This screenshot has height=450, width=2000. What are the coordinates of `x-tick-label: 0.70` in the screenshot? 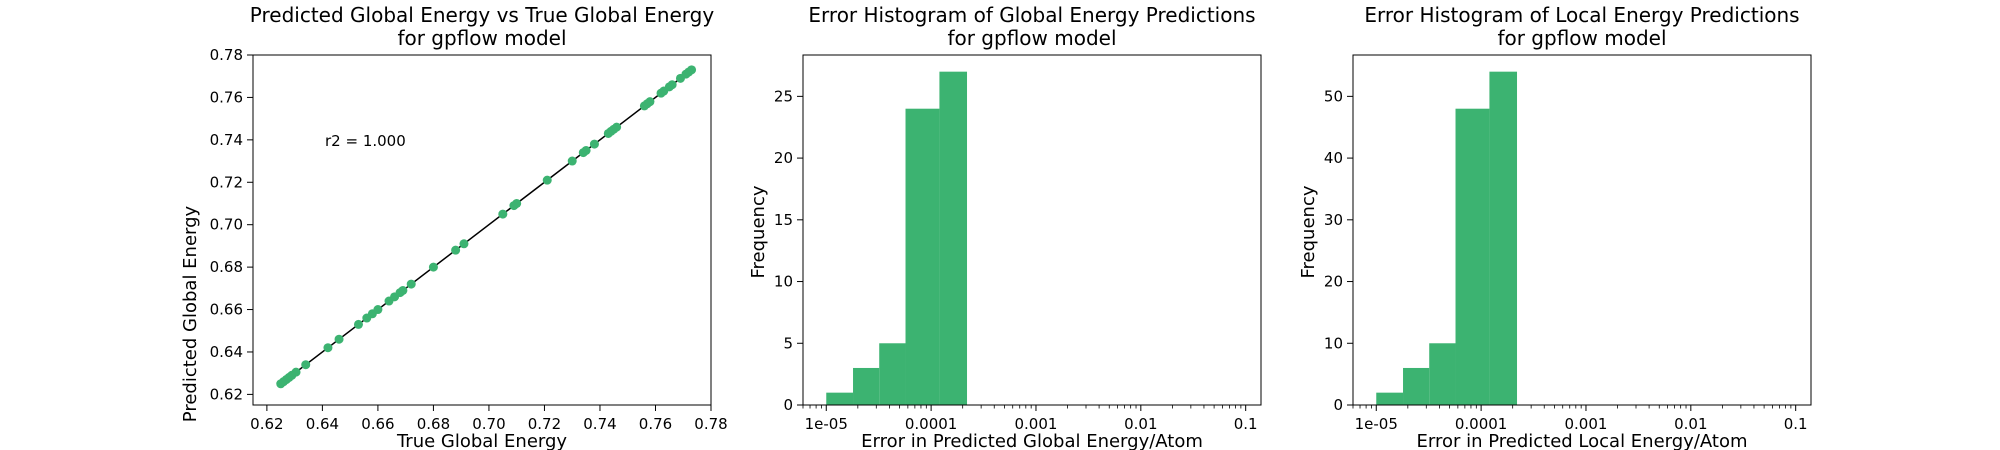 It's located at (488, 424).